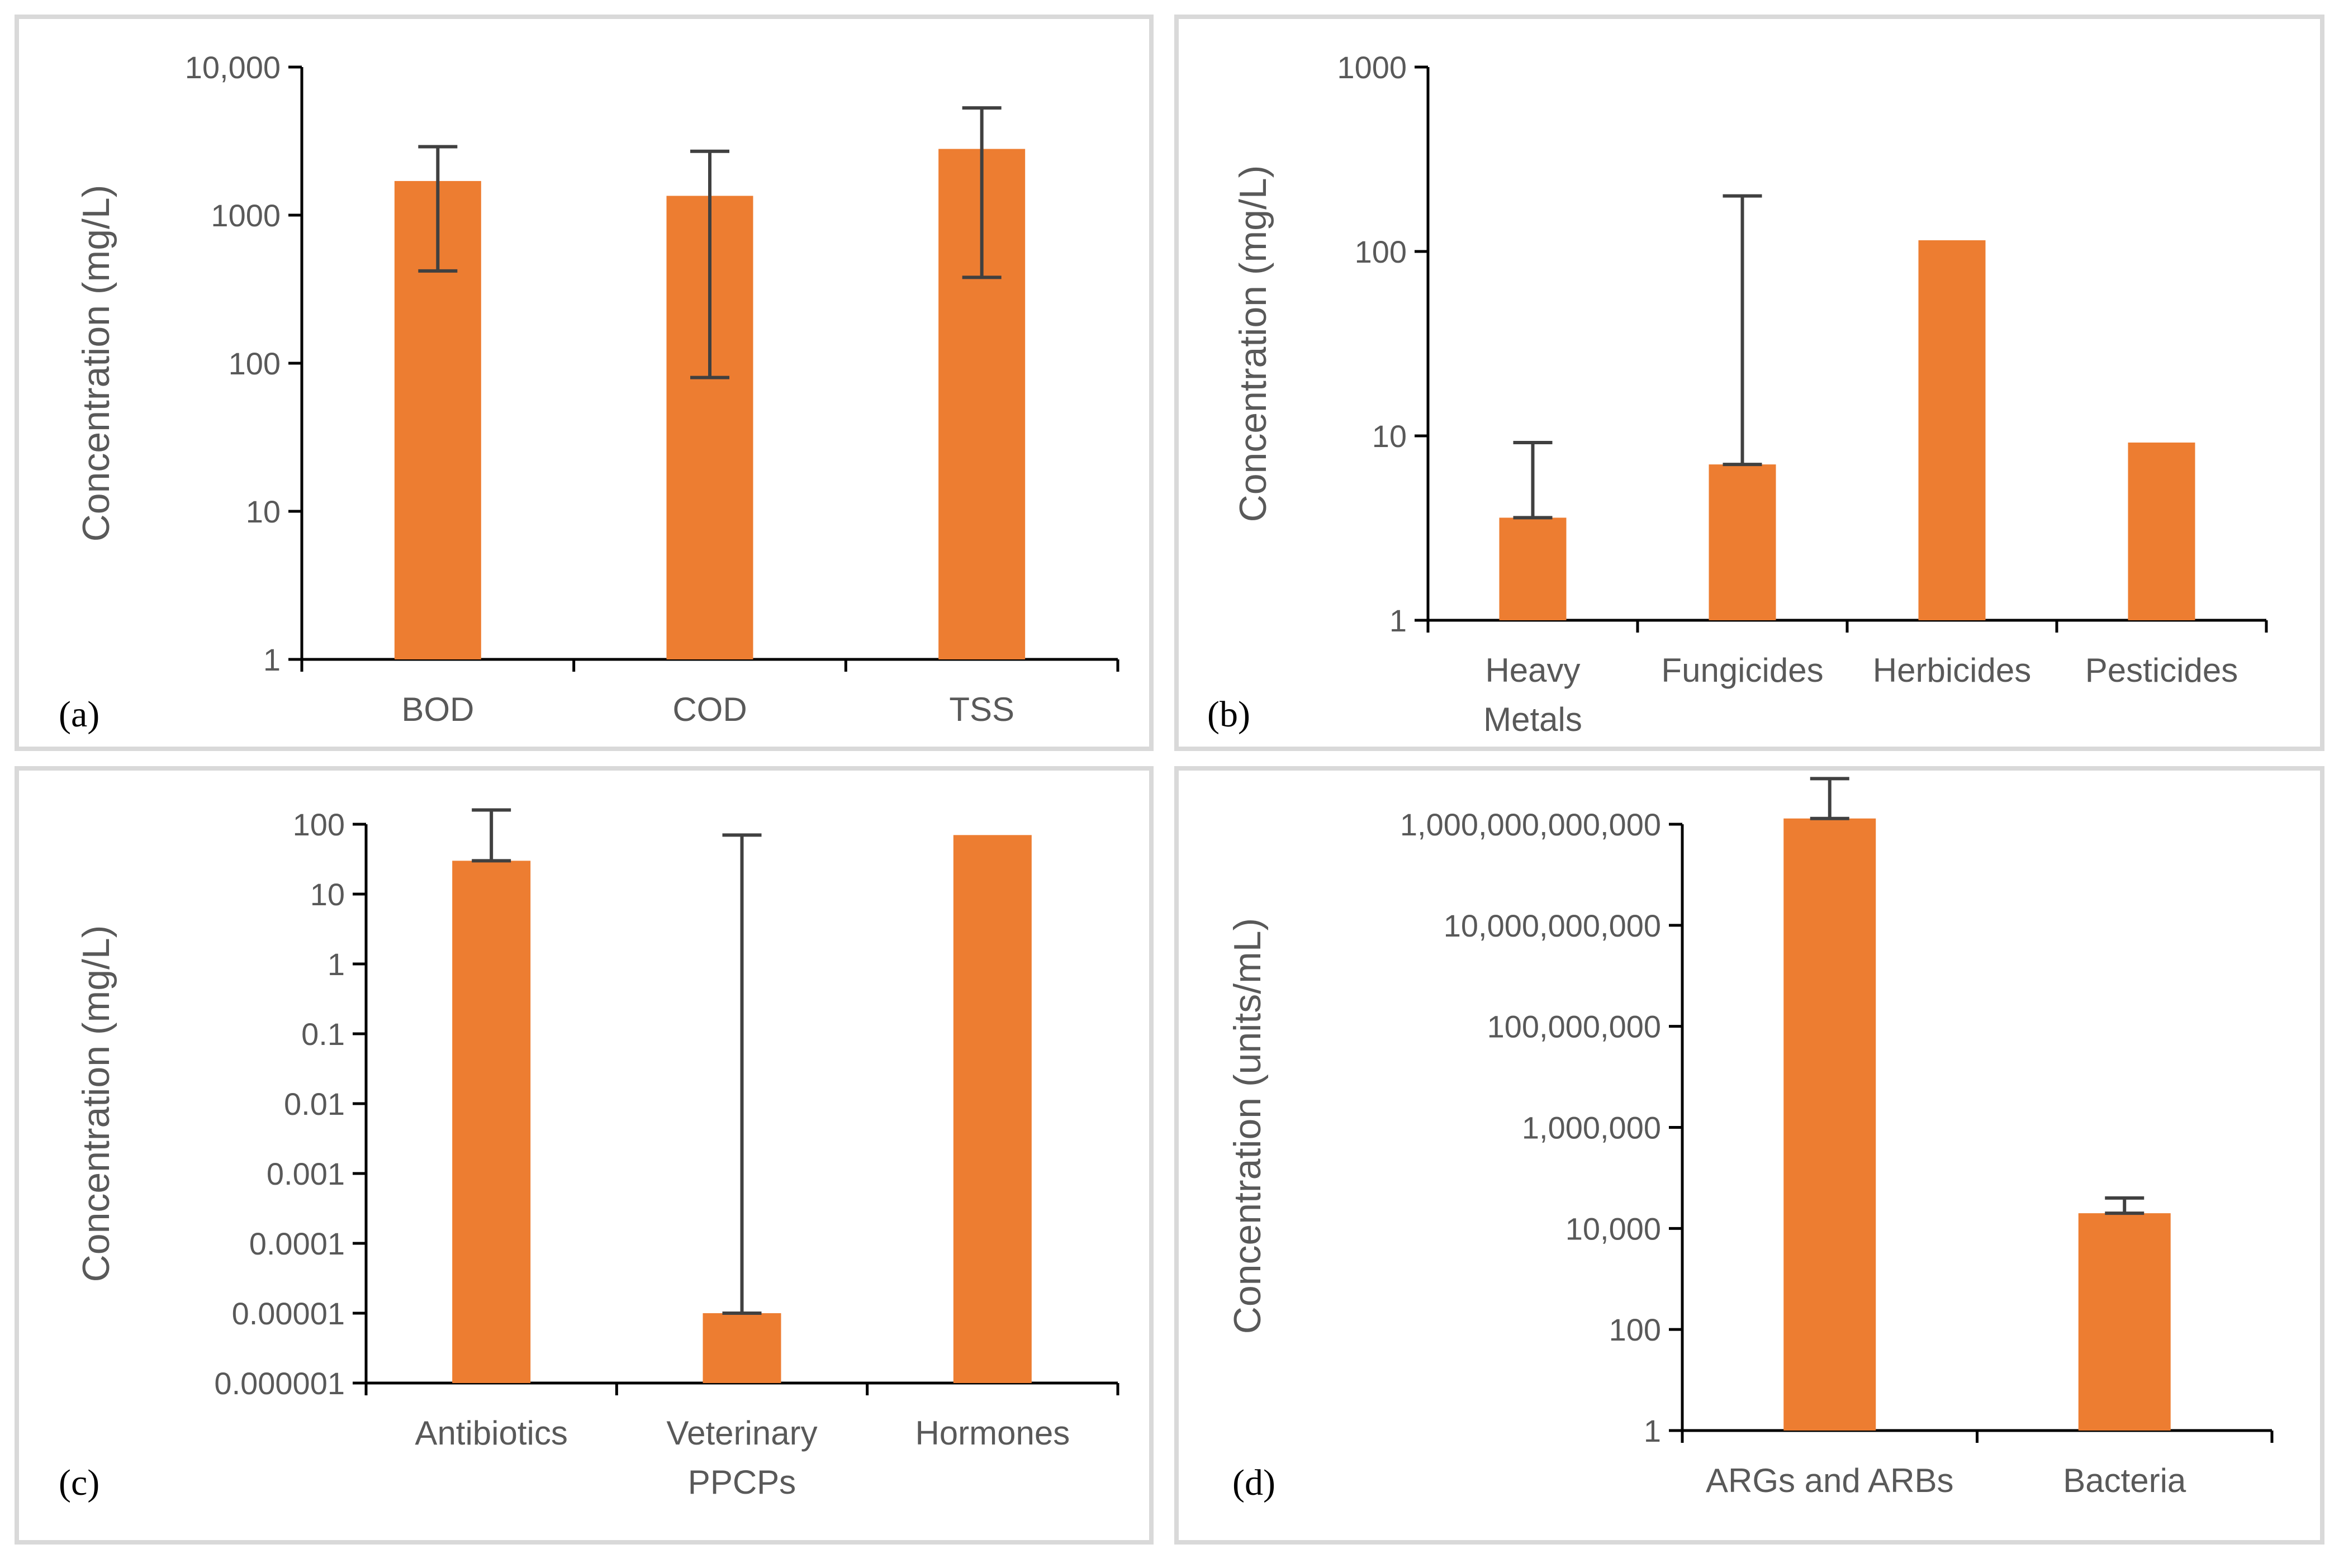 The image size is (2339, 1568). What do you see at coordinates (1952, 670) in the screenshot?
I see `x-category-label: Herbicides` at bounding box center [1952, 670].